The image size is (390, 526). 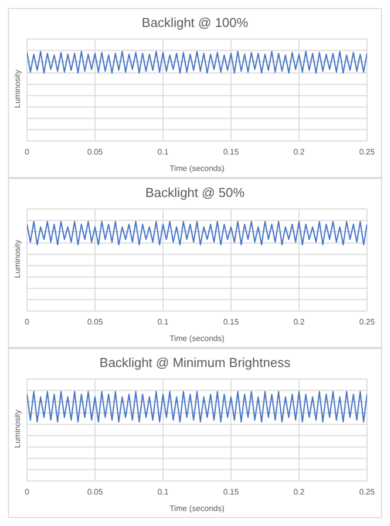 What do you see at coordinates (195, 23) in the screenshot?
I see `chart-title: Backlight @ 100%` at bounding box center [195, 23].